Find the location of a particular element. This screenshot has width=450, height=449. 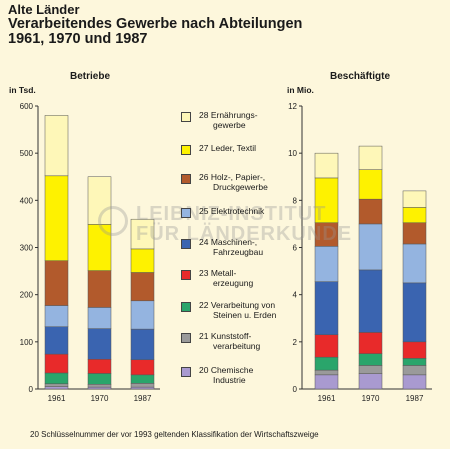

y-tick-label: 200 is located at coordinates (27, 295).